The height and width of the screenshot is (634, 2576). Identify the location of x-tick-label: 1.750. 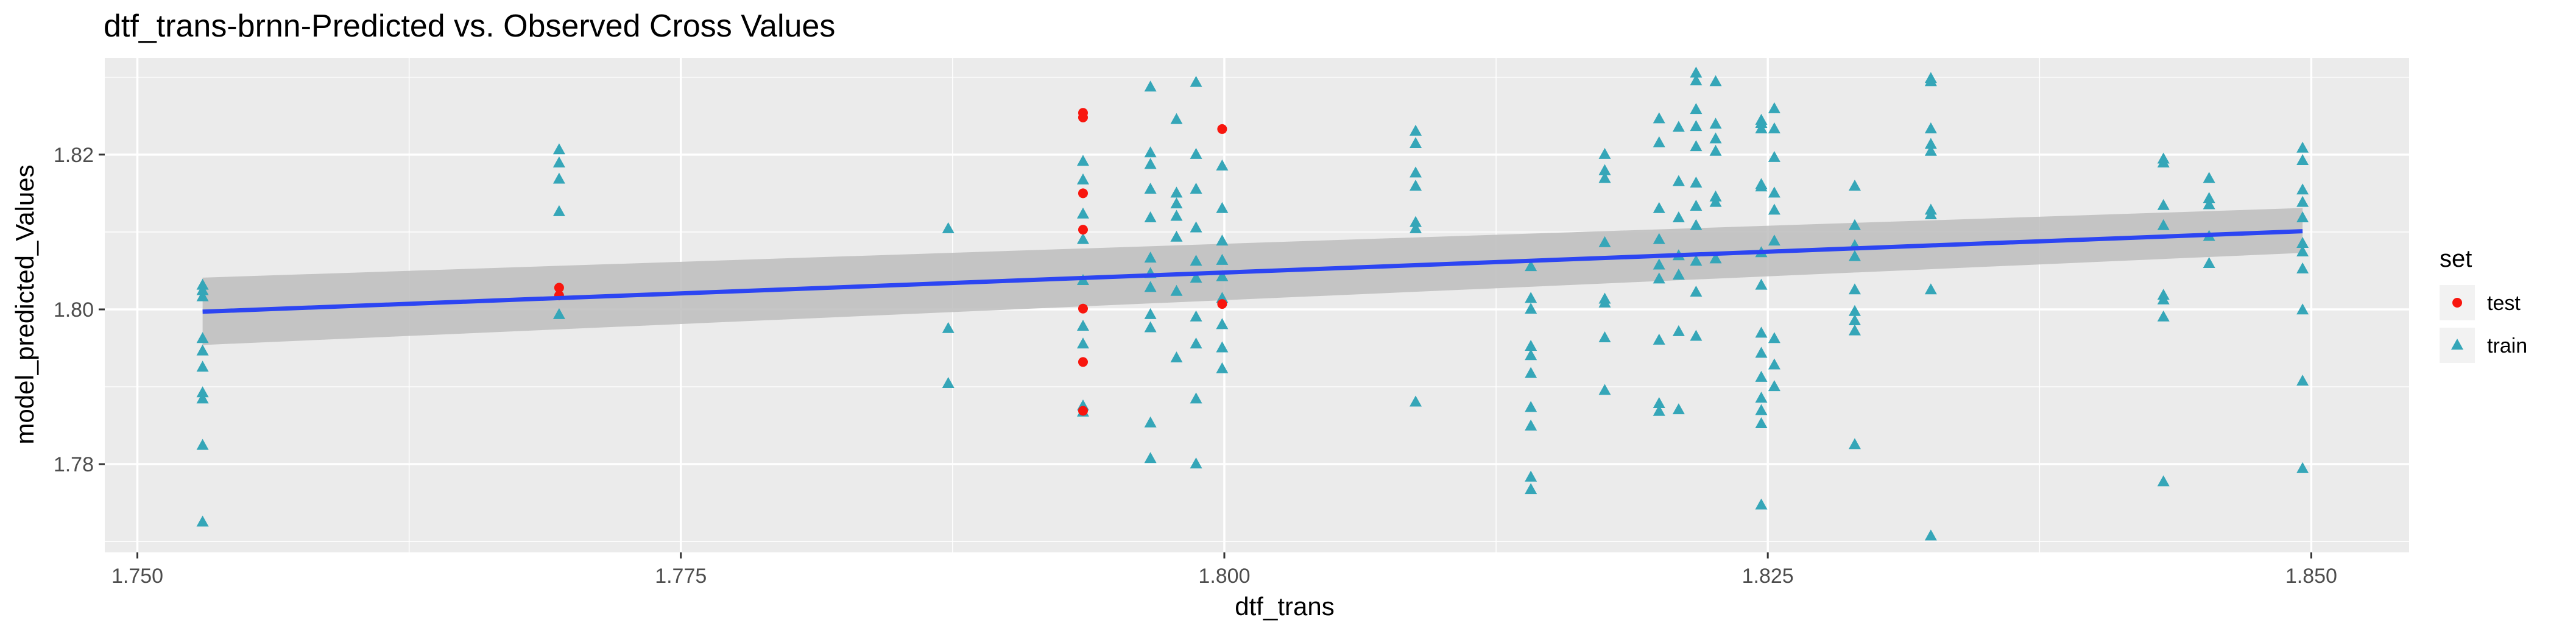
(137, 576).